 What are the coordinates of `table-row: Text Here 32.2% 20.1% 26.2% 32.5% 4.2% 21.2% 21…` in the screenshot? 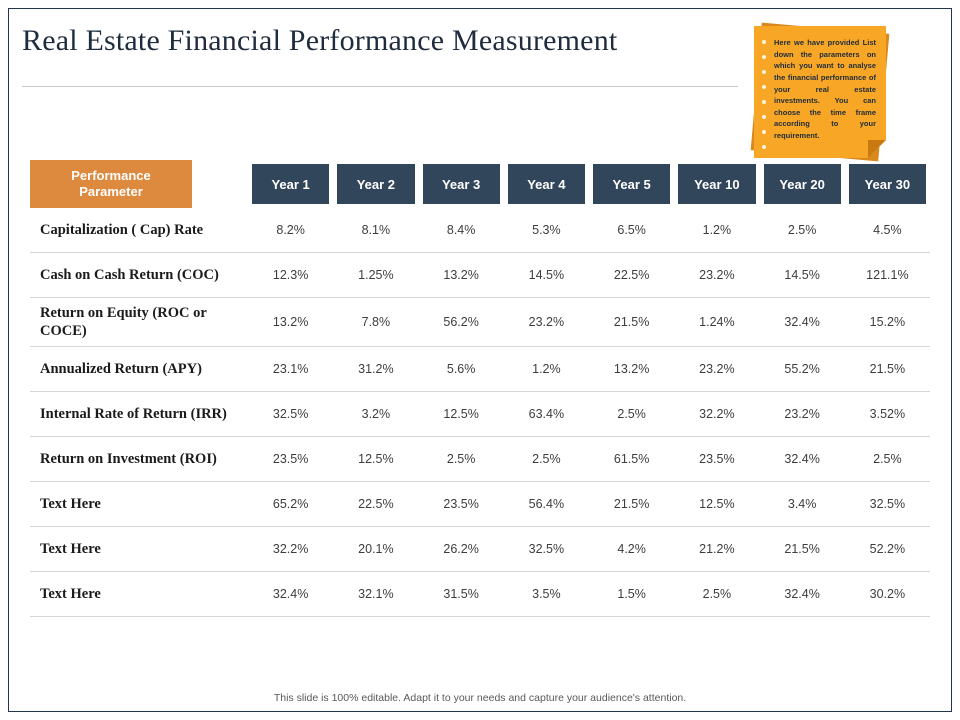 It's located at (480, 550).